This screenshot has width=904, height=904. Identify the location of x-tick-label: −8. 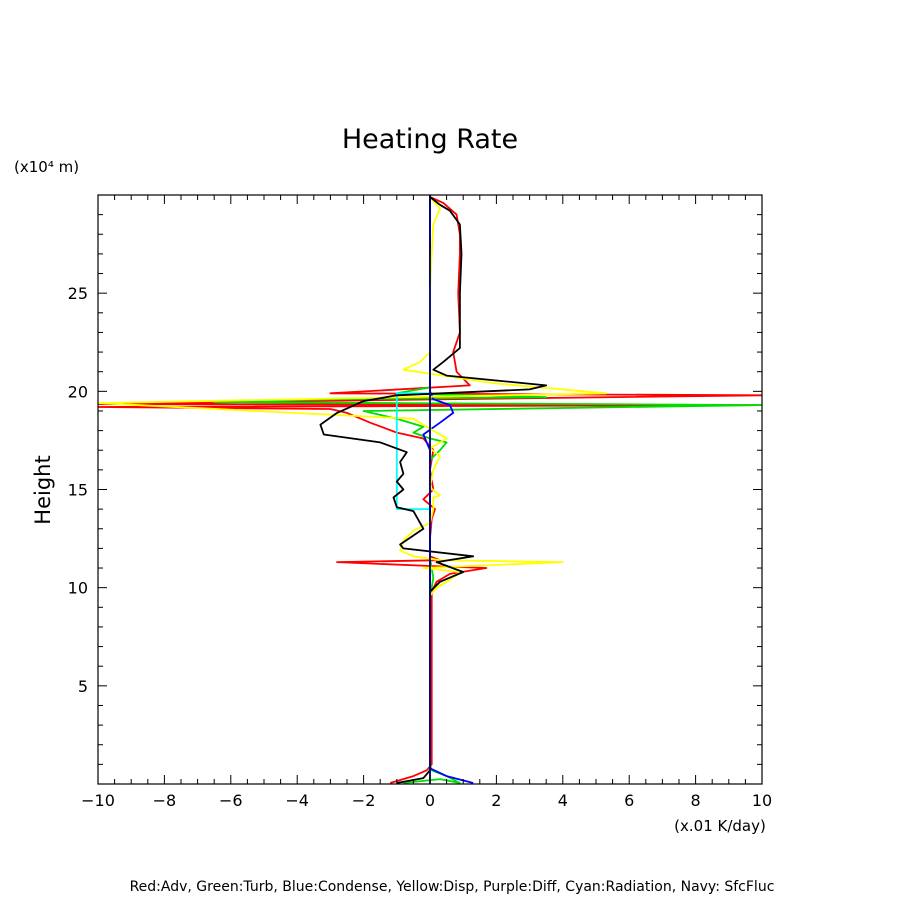
(165, 800).